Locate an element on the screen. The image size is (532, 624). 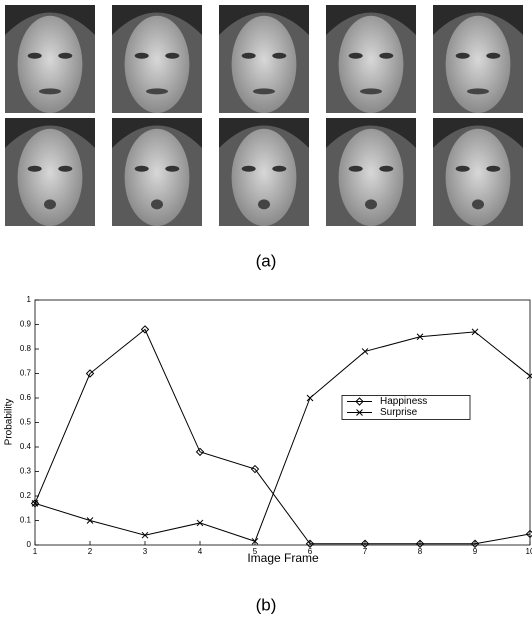
caption: (a) is located at coordinates (266, 260).